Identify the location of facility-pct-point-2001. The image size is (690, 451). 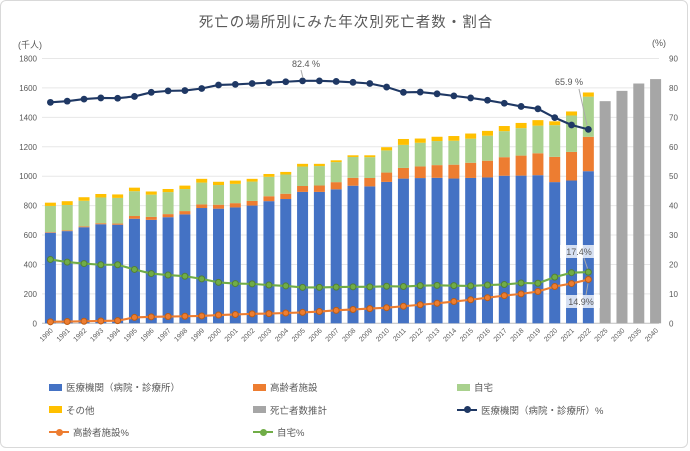
(235, 314).